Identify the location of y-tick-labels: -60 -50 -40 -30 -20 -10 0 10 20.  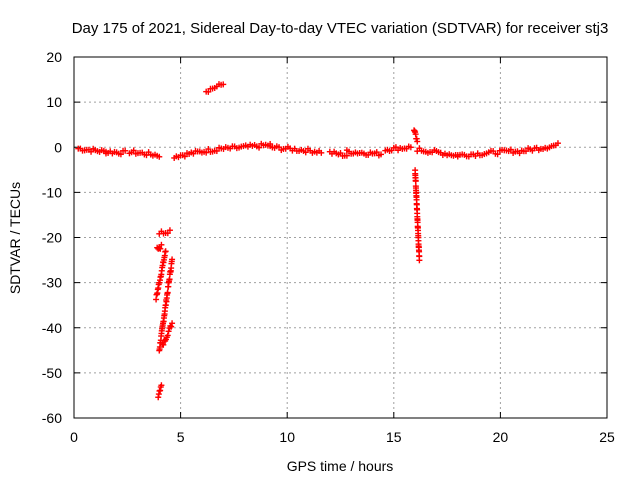
(52, 237).